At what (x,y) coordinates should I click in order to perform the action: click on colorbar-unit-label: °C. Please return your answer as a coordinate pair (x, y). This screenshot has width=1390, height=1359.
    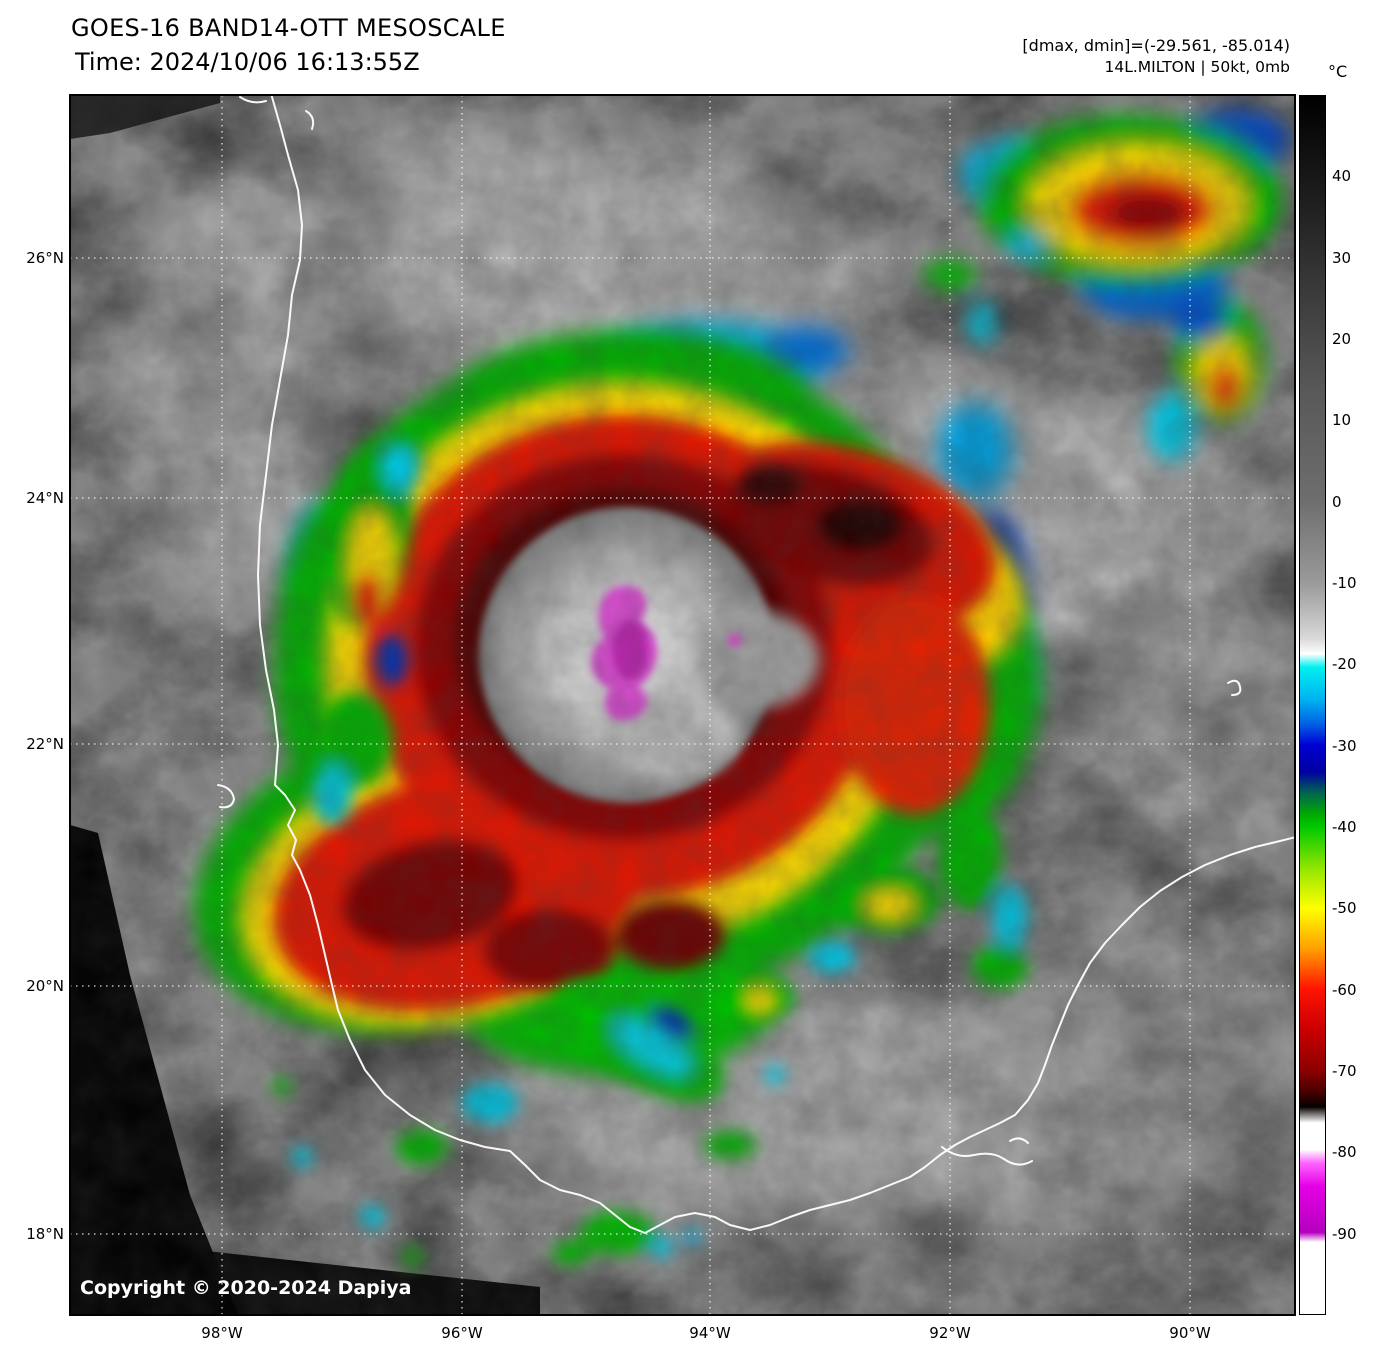
    Looking at the image, I should click on (1338, 71).